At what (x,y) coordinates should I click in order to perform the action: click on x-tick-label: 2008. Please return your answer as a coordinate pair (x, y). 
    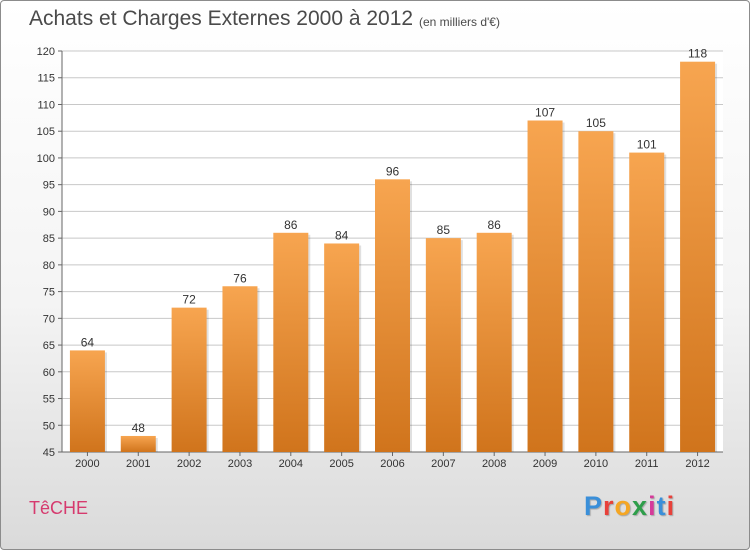
    Looking at the image, I should click on (494, 464).